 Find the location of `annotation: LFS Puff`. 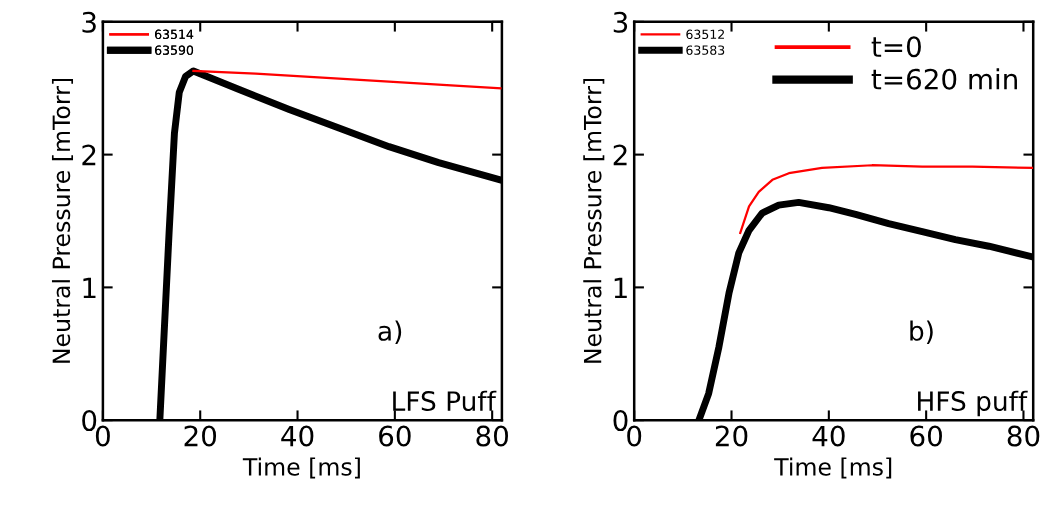

annotation: LFS Puff is located at coordinates (445, 401).